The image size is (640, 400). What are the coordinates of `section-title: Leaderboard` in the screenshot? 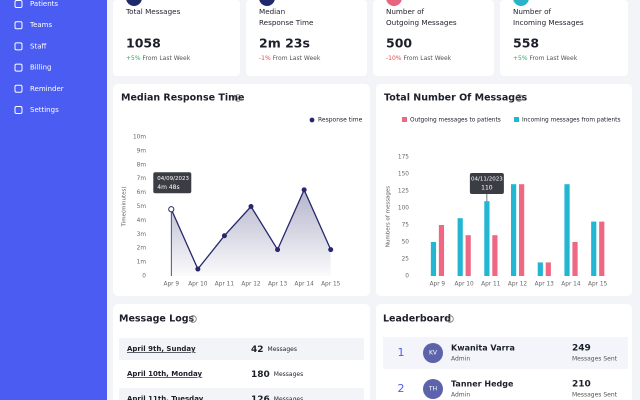 It's located at (417, 319).